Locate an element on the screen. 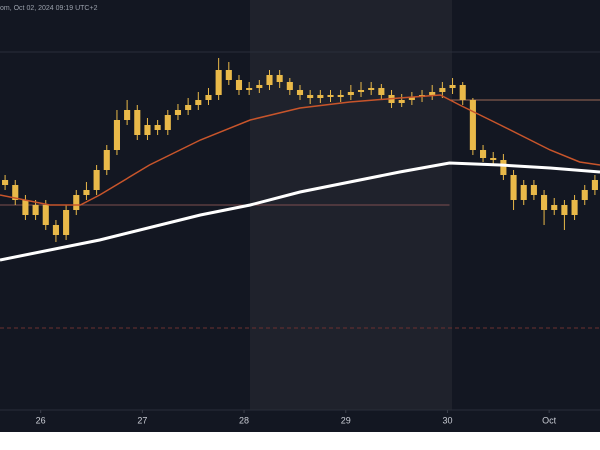  x-tick-label: 29 is located at coordinates (346, 420).